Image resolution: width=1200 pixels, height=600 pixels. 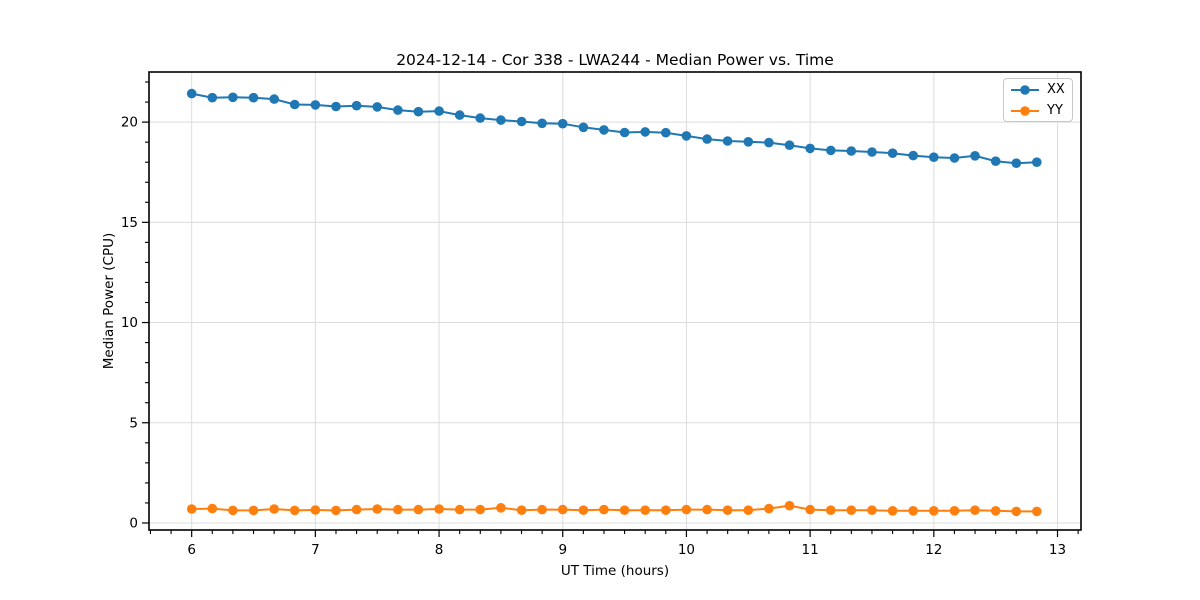 I want to click on svg-text: 12, so click(x=933, y=550).